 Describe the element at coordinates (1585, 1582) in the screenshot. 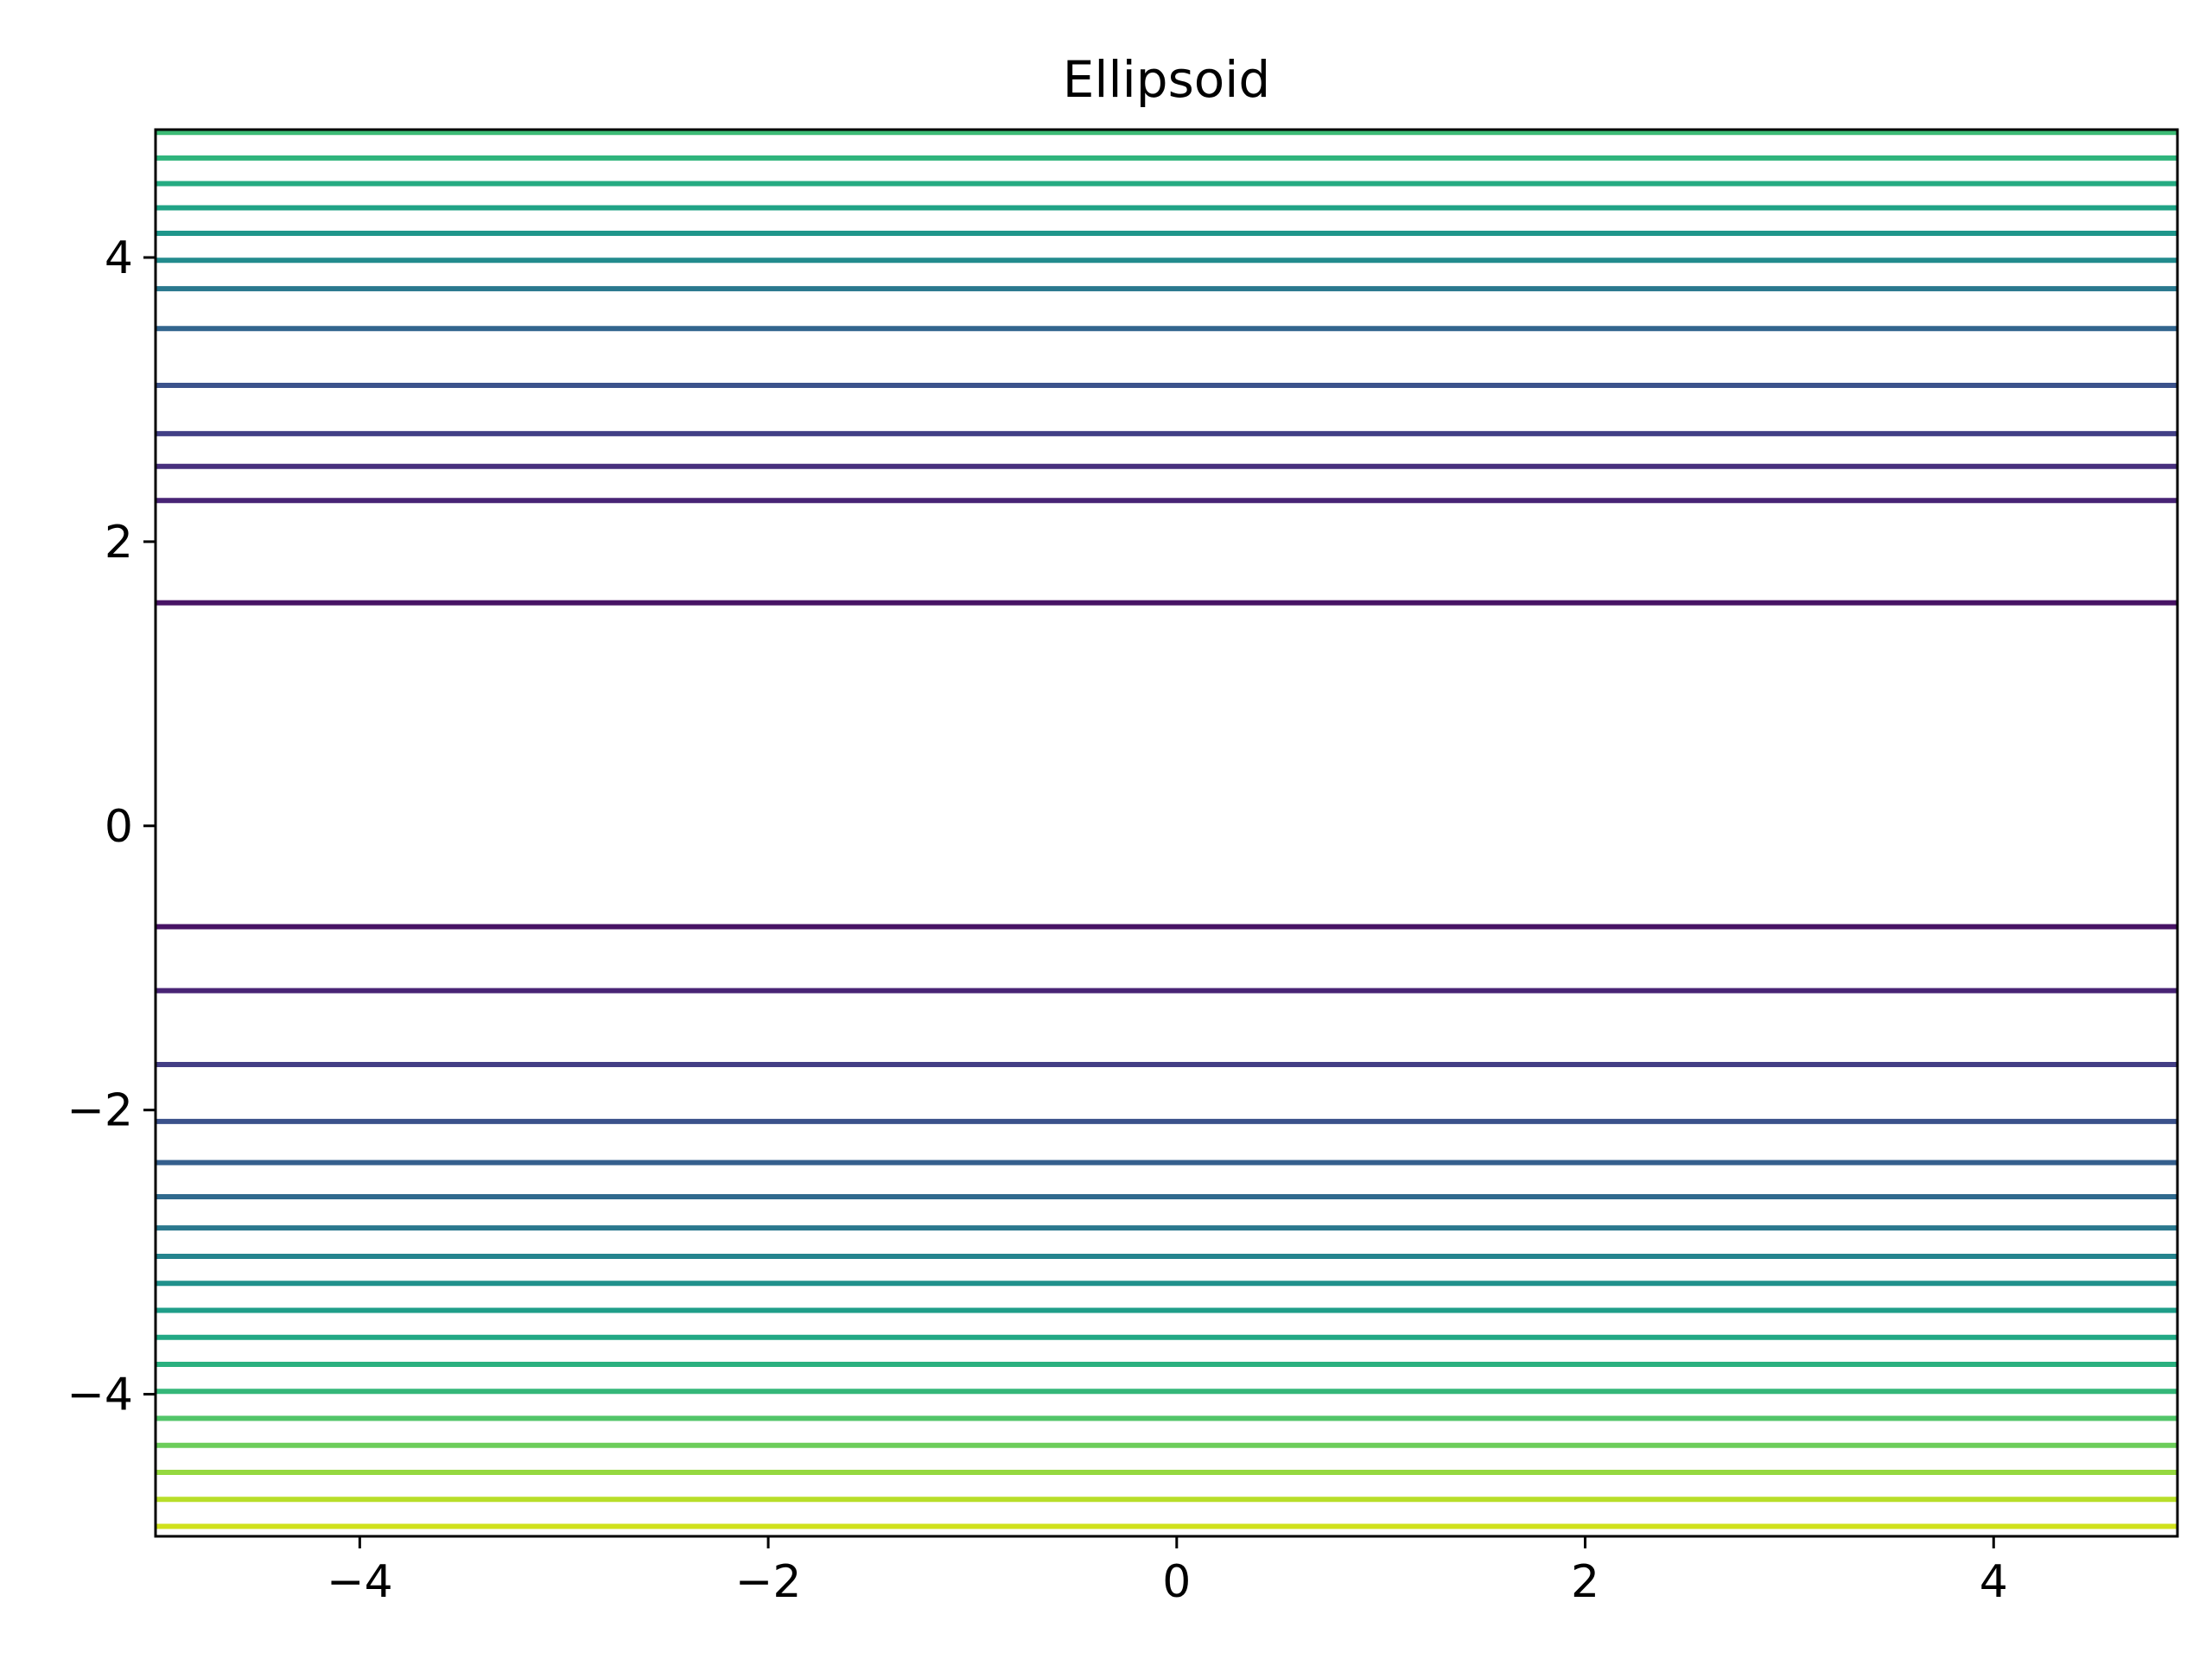

I see `x-tick-label: 2` at that location.